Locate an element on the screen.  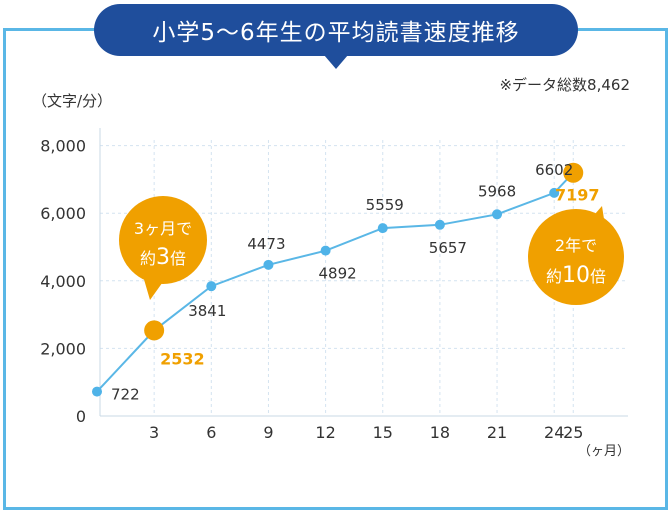
y-tick-label: 0 is located at coordinates (81, 416).